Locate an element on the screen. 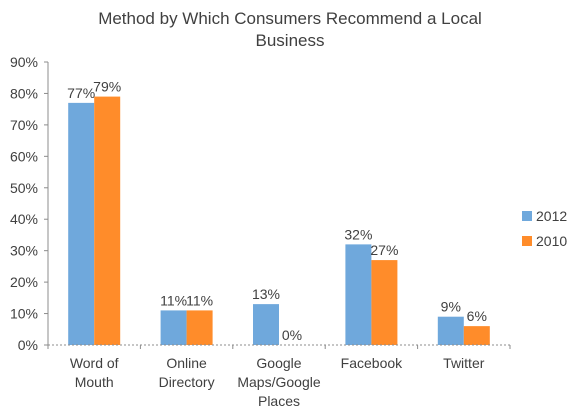 The image size is (580, 412). data-label-2010: 0% is located at coordinates (292, 335).